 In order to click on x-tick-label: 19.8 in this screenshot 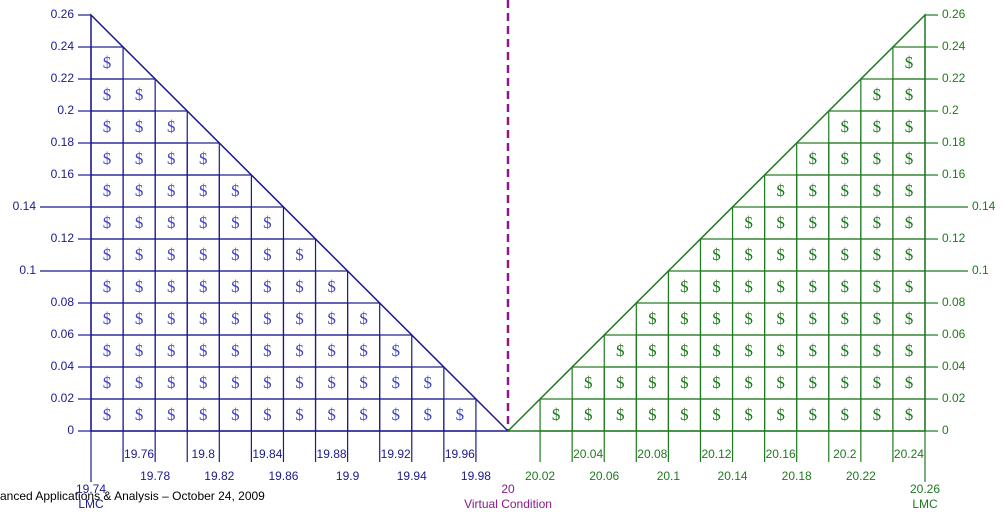, I will do `click(204, 454)`.